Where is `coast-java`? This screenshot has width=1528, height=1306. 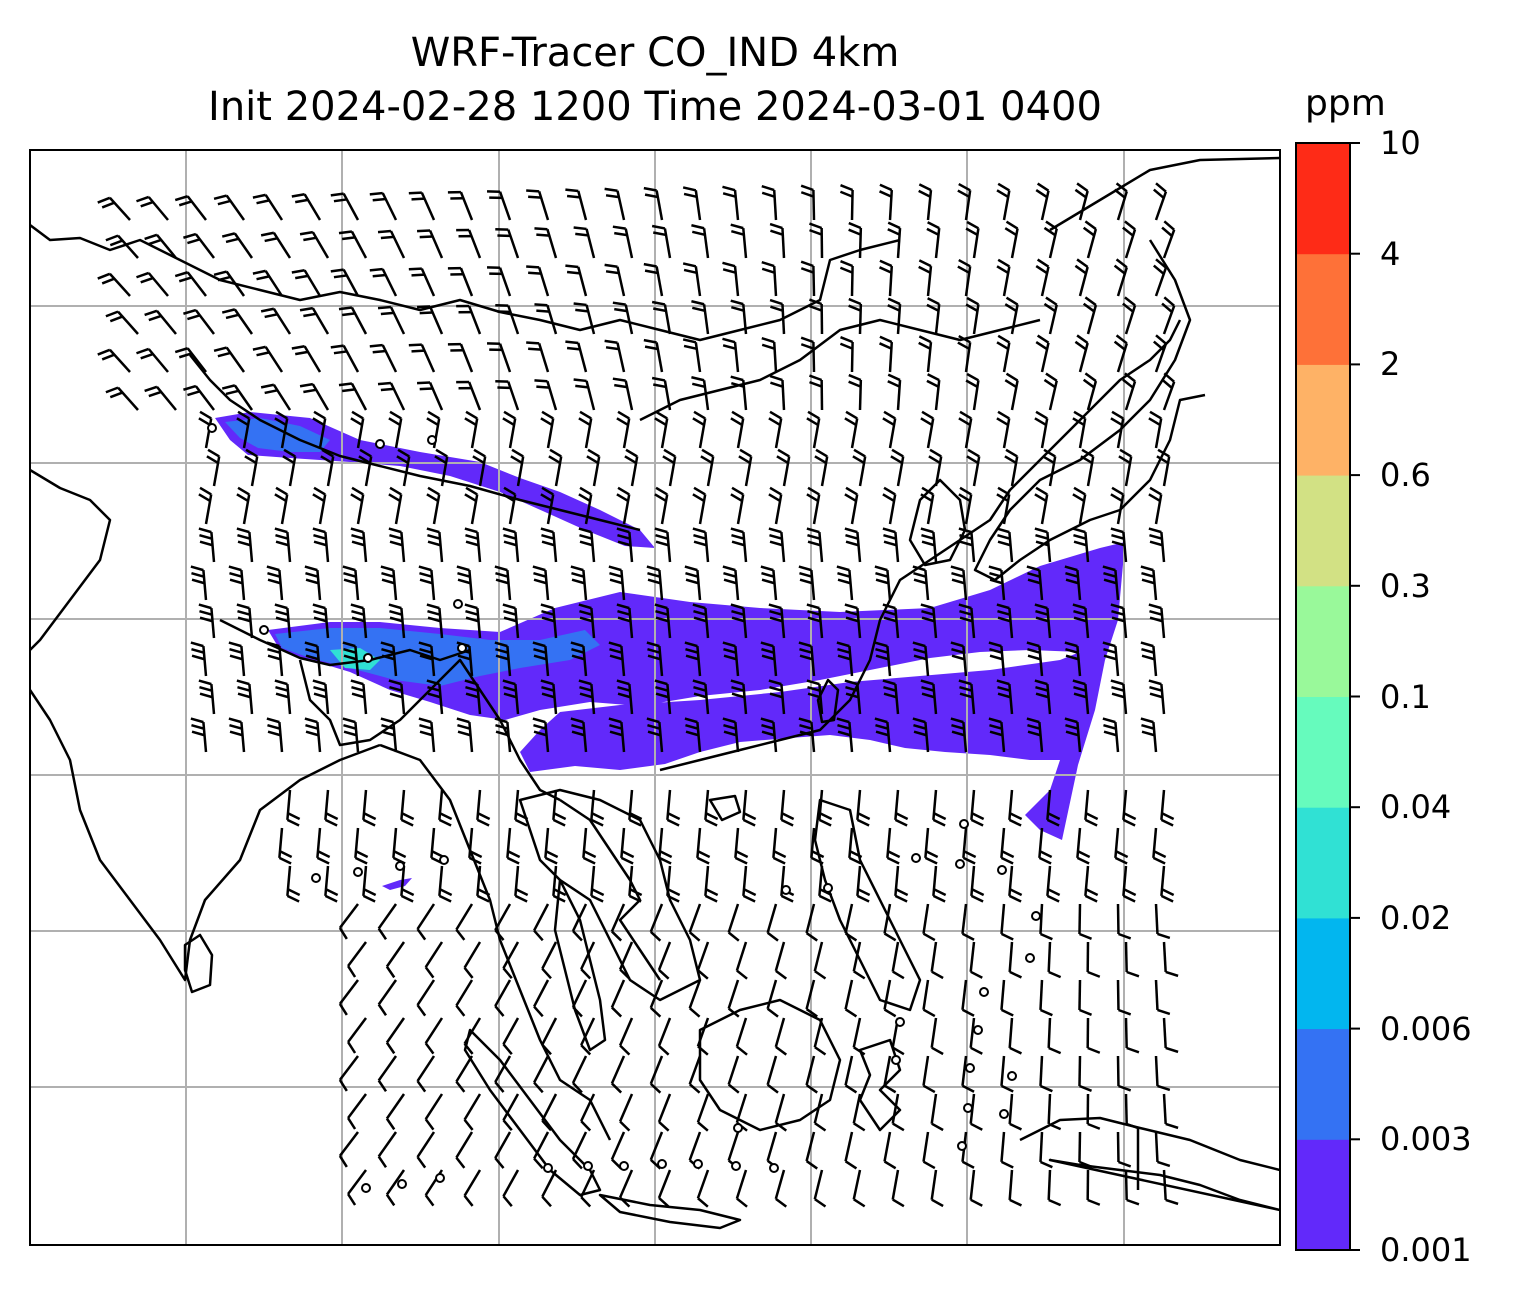 coast-java is located at coordinates (670, 1211).